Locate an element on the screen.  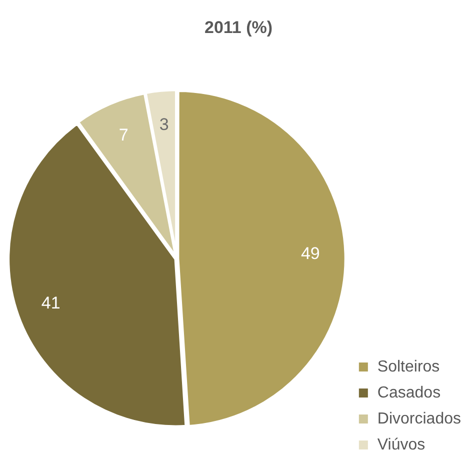
legend-label: Divorciados is located at coordinates (419, 419).